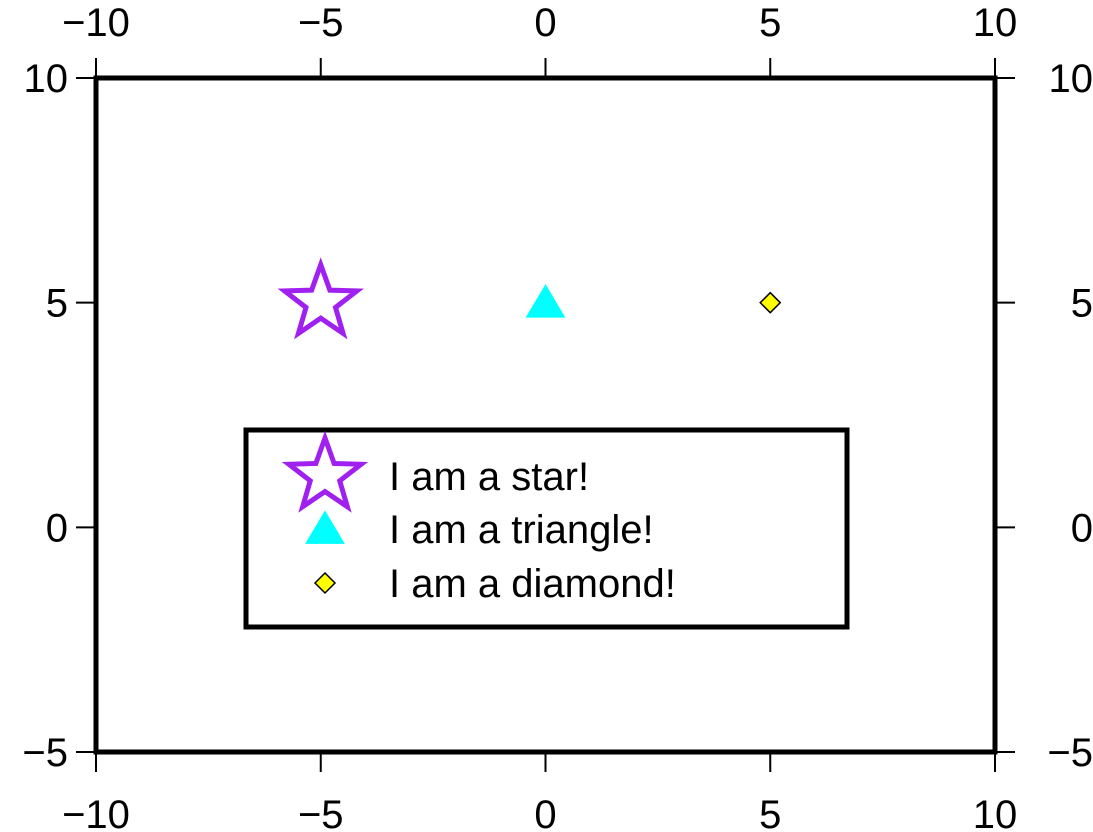  I want to click on data-point-triangle, so click(545, 301).